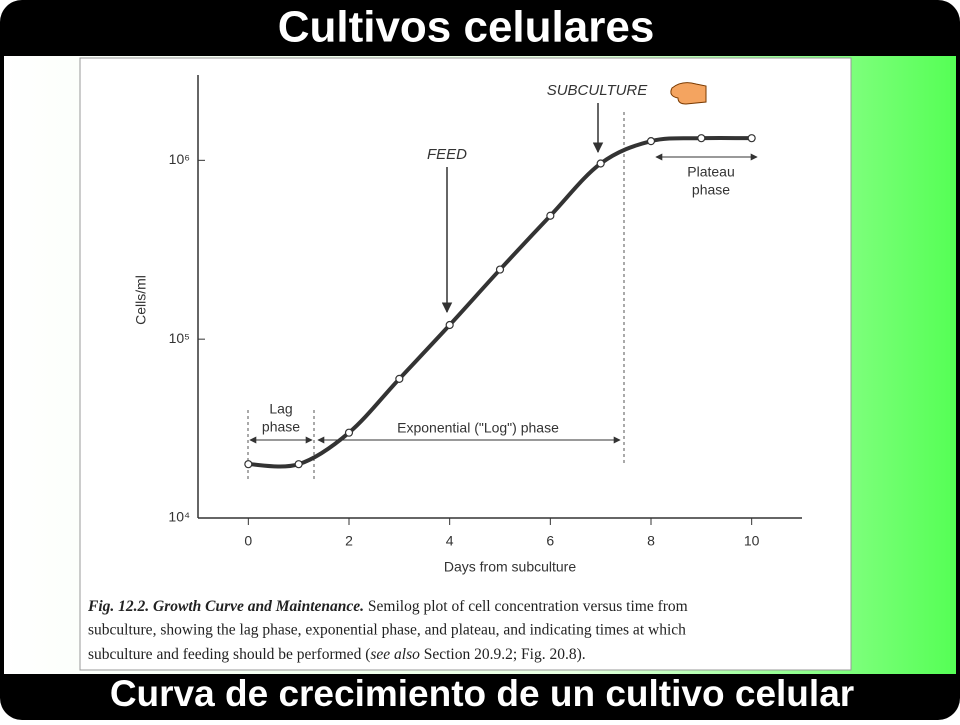 The height and width of the screenshot is (725, 960). Describe the element at coordinates (450, 541) in the screenshot. I see `x-tick-label: 4` at that location.